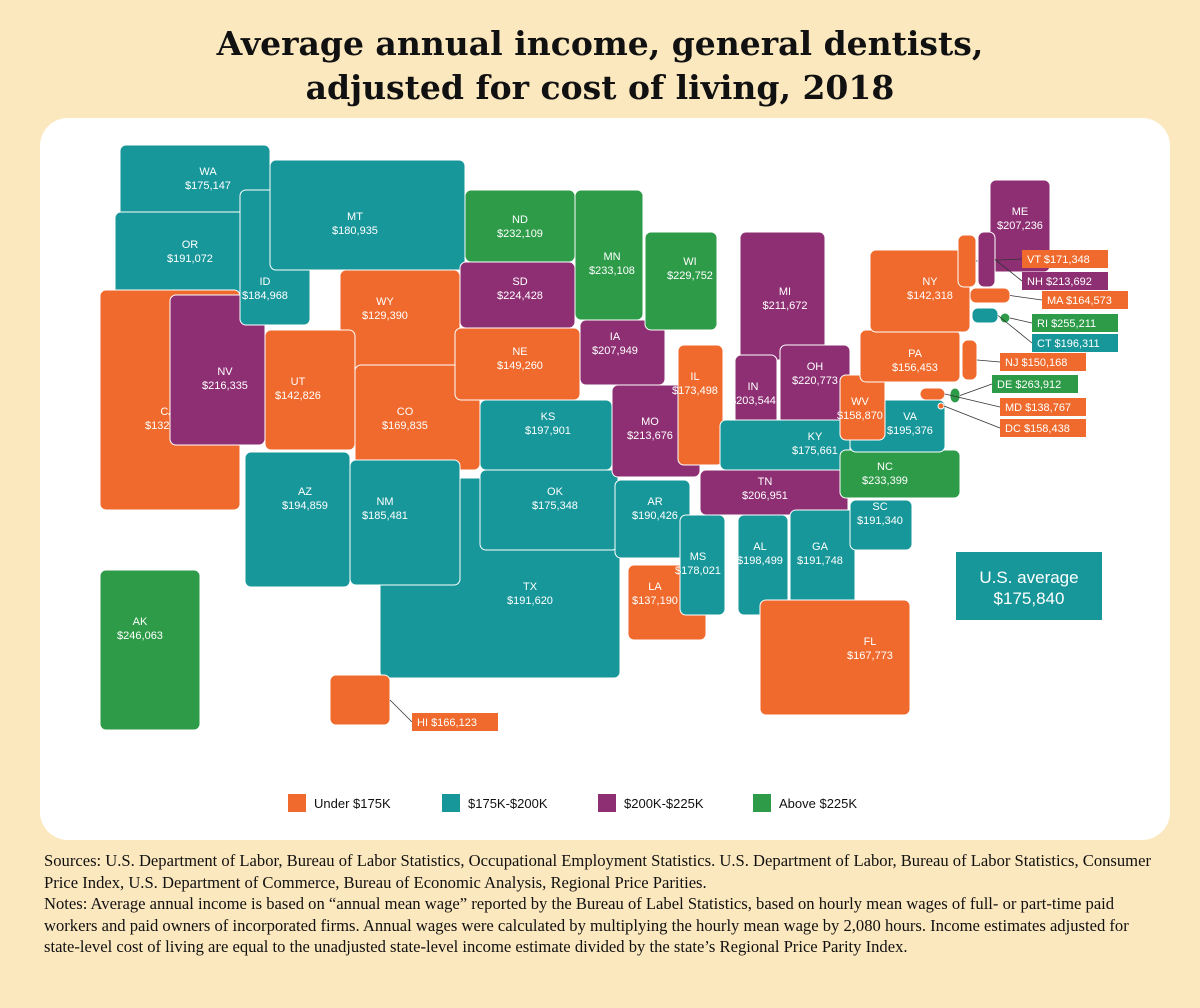 Image resolution: width=1200 pixels, height=1008 pixels. I want to click on state-abbr: AZ, so click(305, 492).